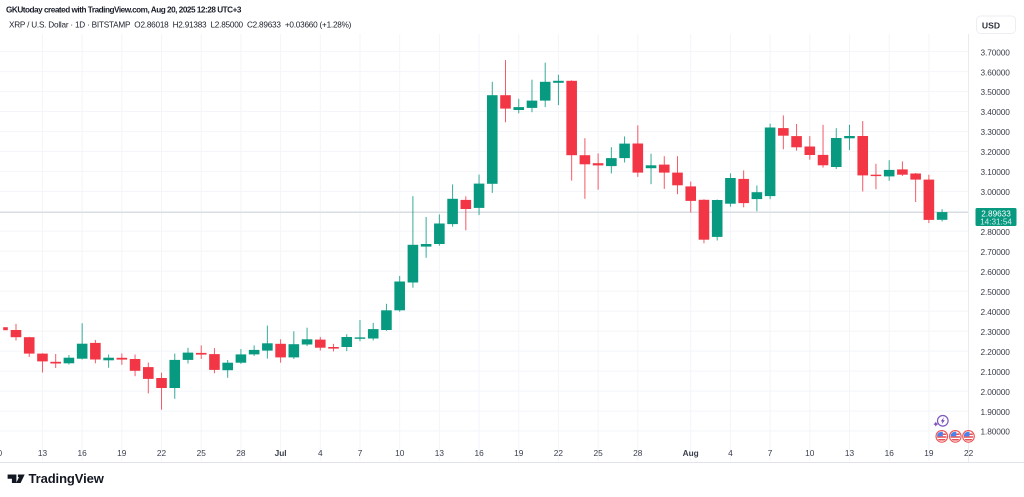  I want to click on svg-text: 3.10000, so click(996, 172).